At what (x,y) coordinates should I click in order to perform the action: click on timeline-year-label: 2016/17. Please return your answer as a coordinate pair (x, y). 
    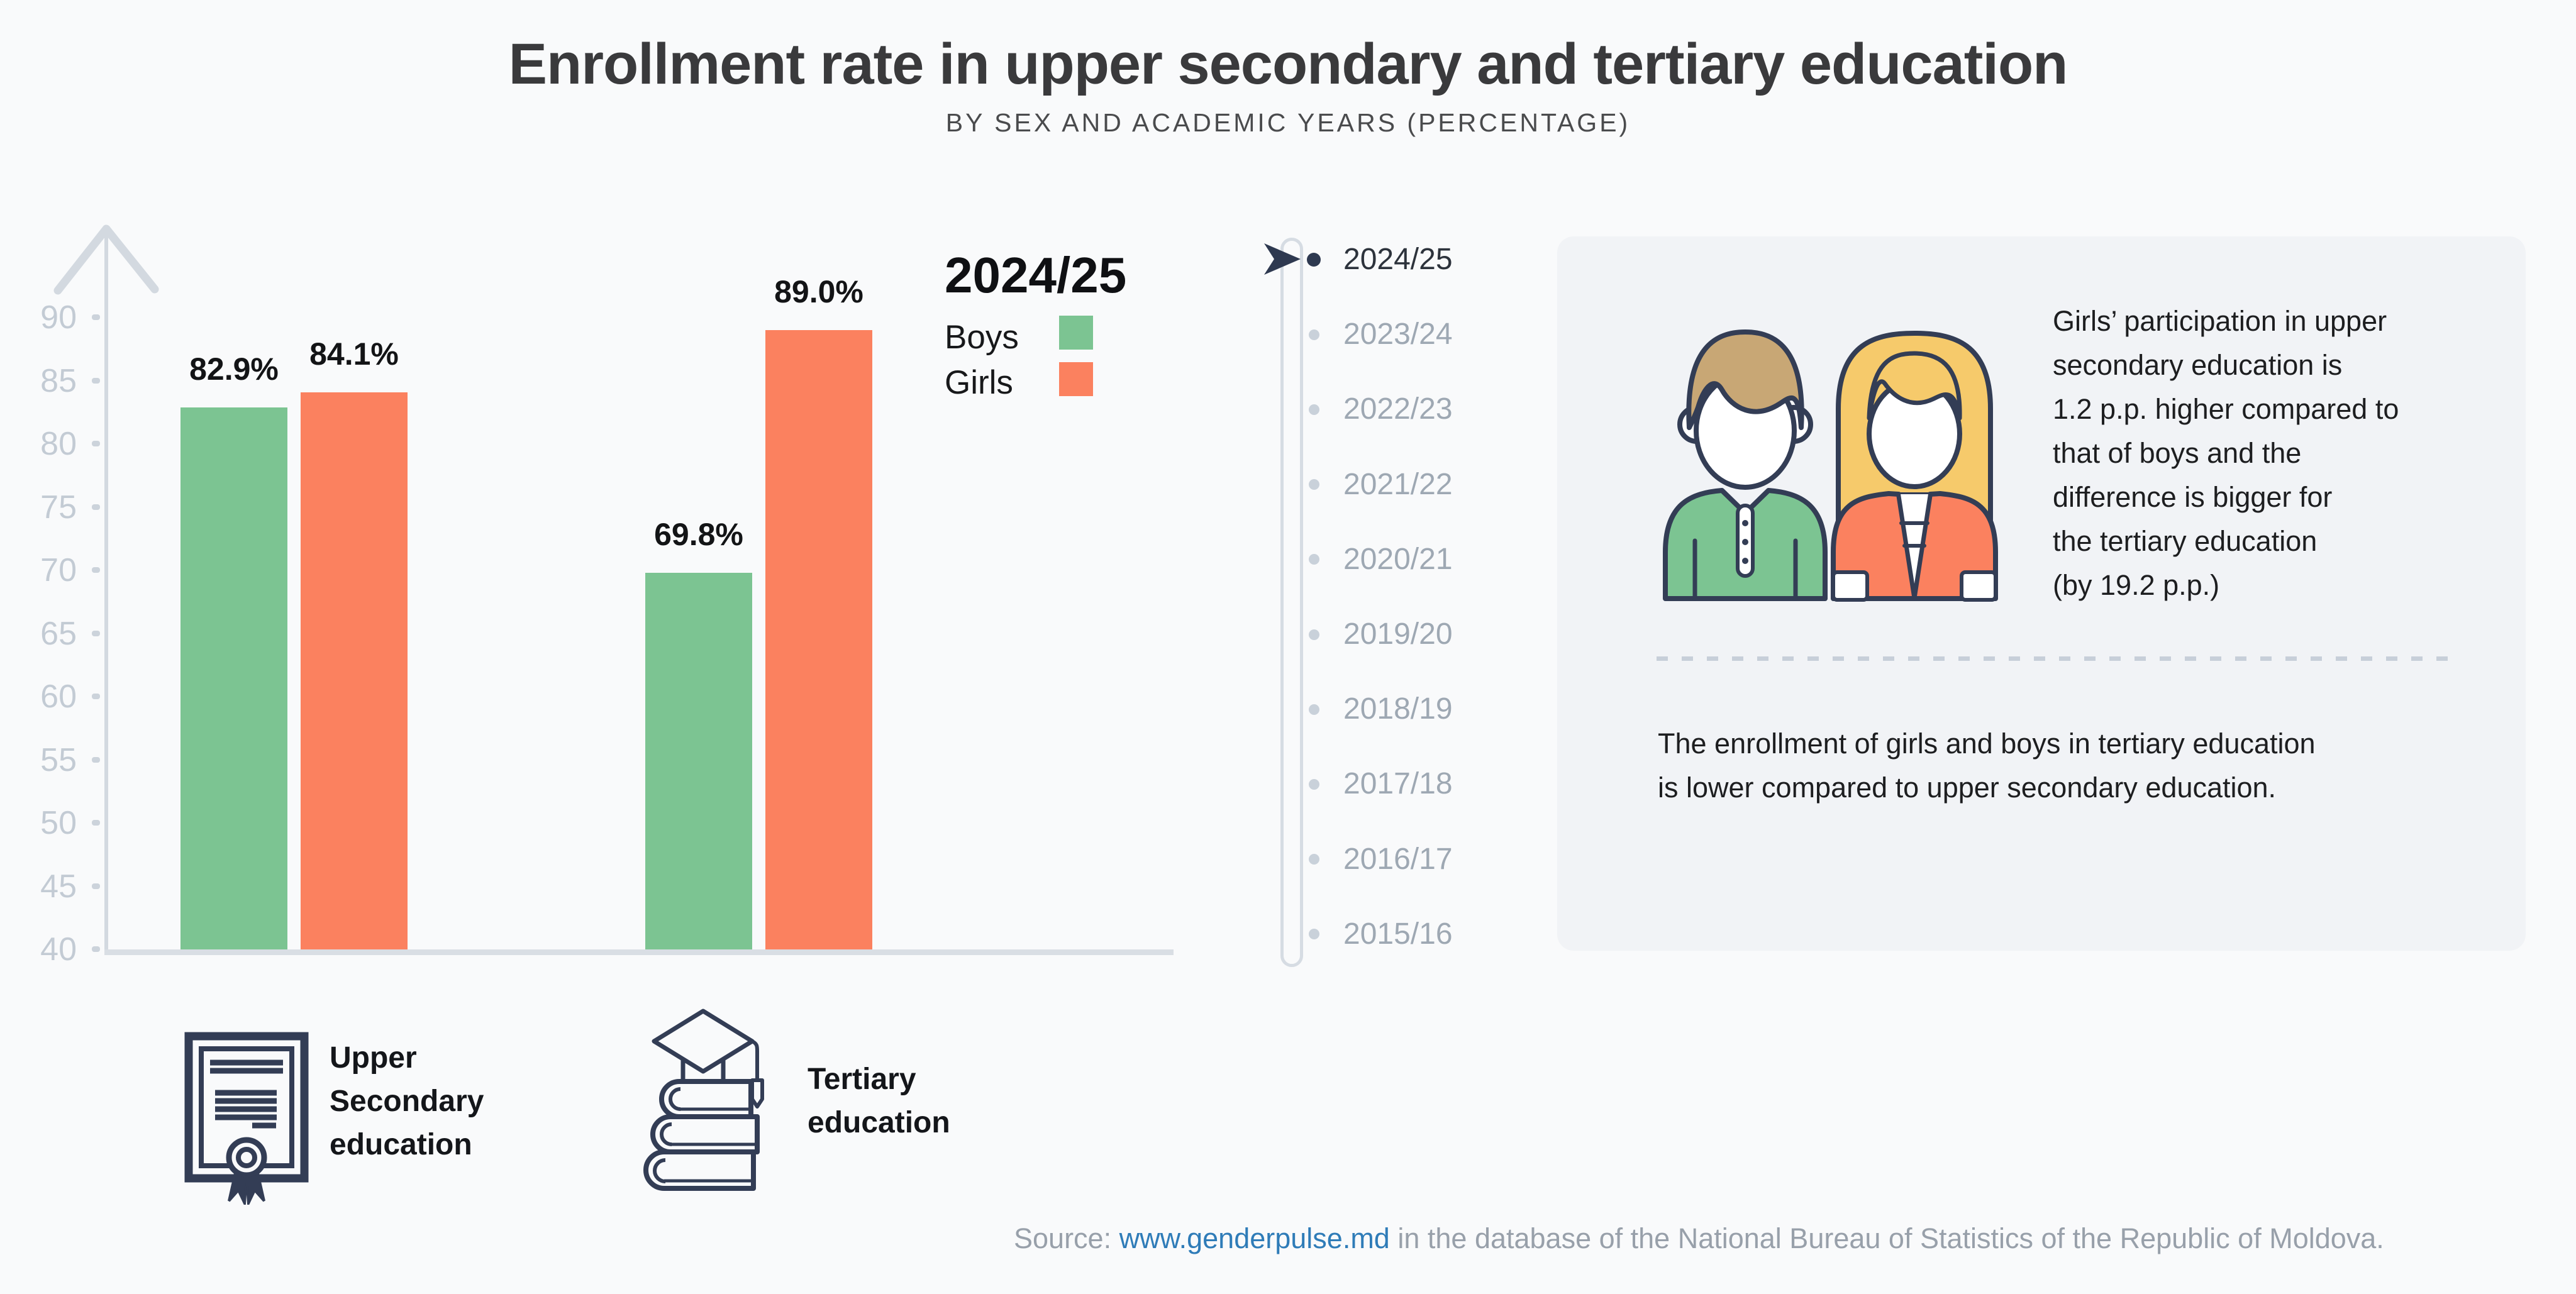
    Looking at the image, I should click on (1398, 859).